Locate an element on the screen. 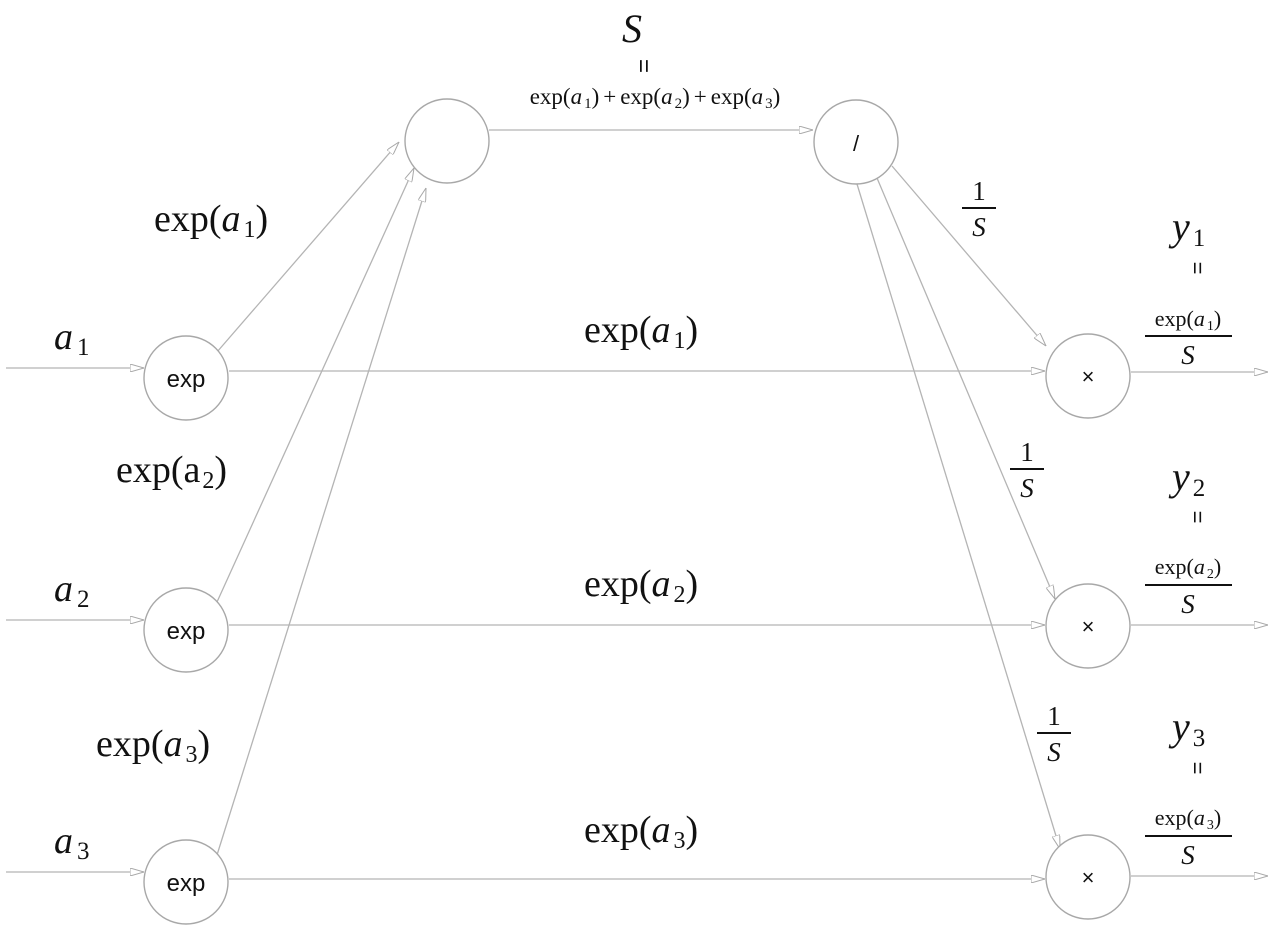  exp-node-1-label: exp is located at coordinates (186, 379).